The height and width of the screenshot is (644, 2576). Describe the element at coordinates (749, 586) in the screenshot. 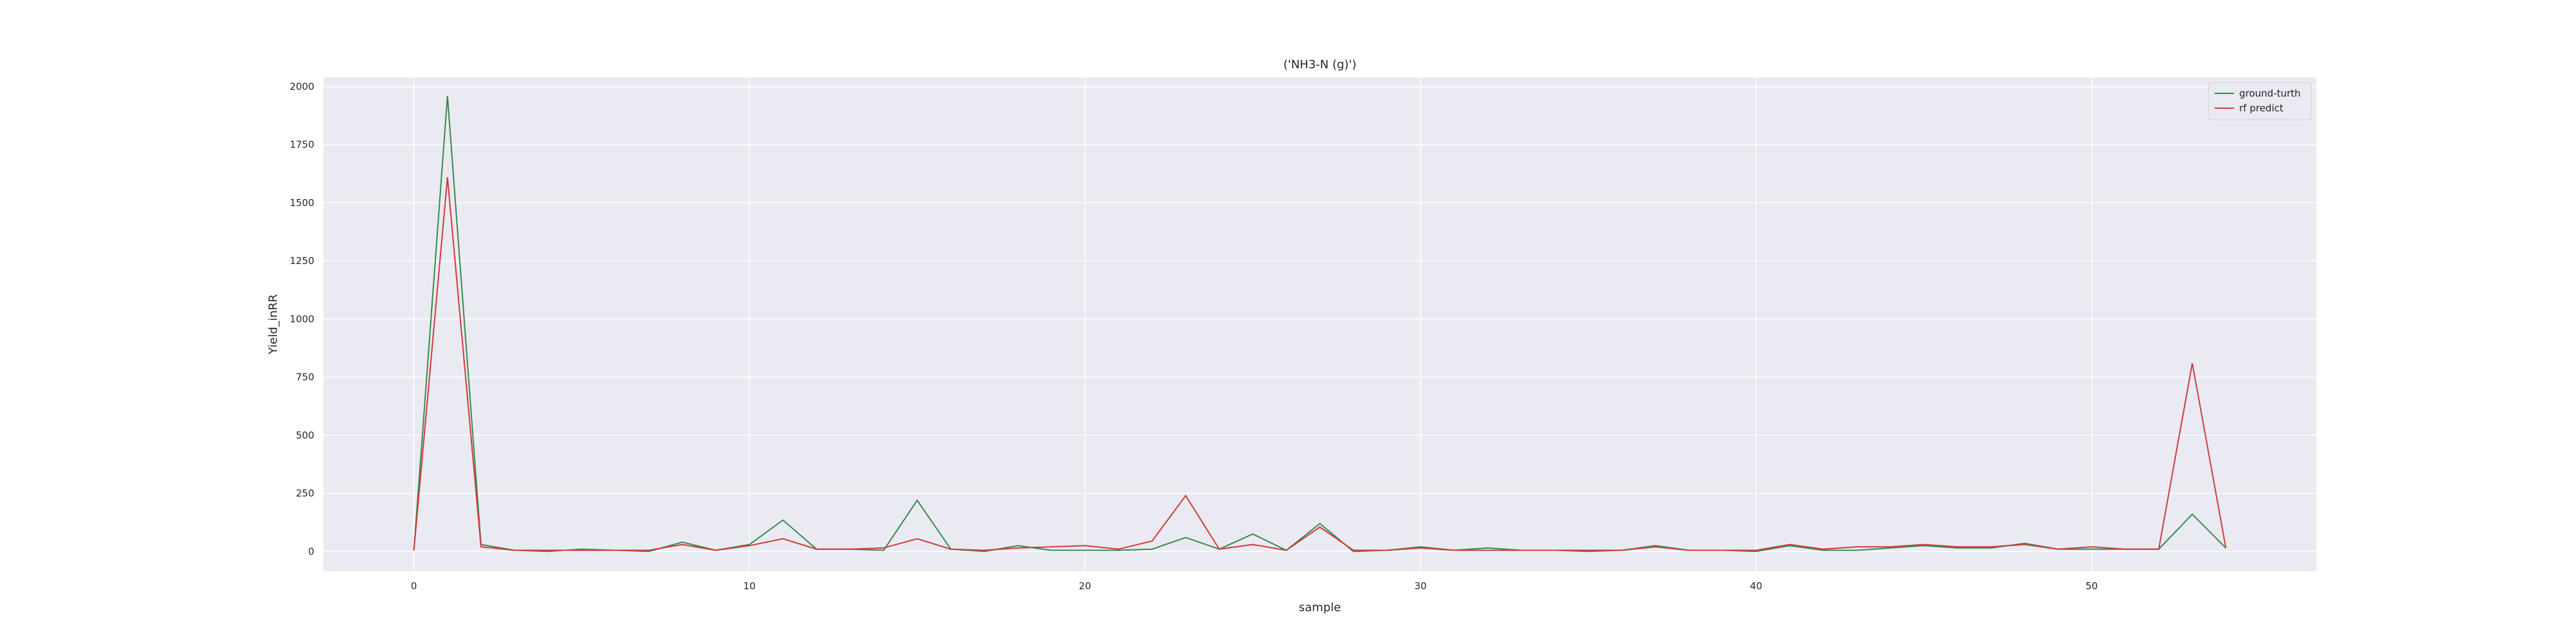

I see `x-tick-label: 10` at that location.